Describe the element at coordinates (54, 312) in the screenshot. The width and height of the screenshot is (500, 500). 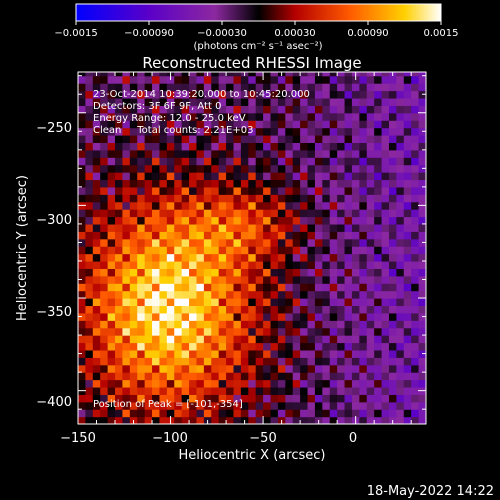
I see `y-tick-label: −350` at that location.